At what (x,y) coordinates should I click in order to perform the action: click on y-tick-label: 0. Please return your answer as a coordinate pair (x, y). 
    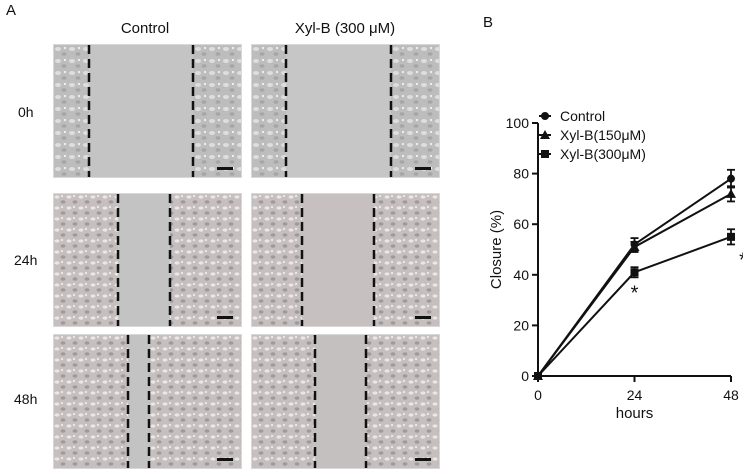
    Looking at the image, I should click on (525, 376).